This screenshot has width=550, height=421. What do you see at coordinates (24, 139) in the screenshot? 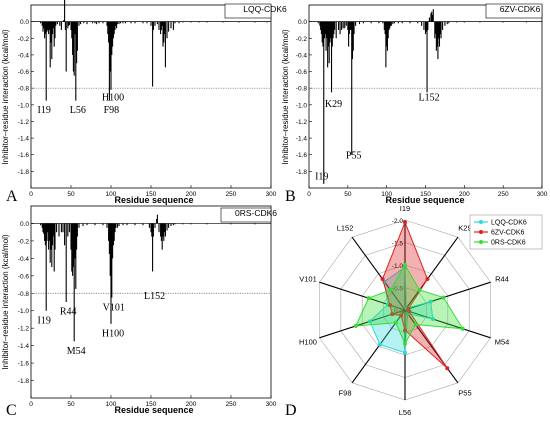
I see `panel-a-ytick-label: -1.4` at bounding box center [24, 139].